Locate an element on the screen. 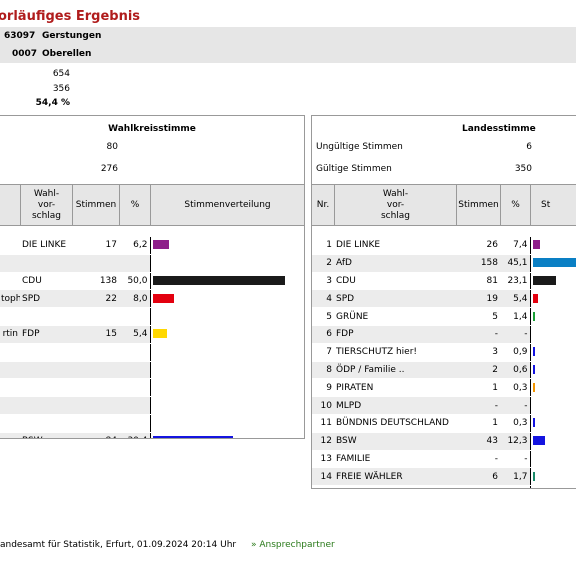 The height and width of the screenshot is (576, 576). votes: 17 is located at coordinates (95, 245).